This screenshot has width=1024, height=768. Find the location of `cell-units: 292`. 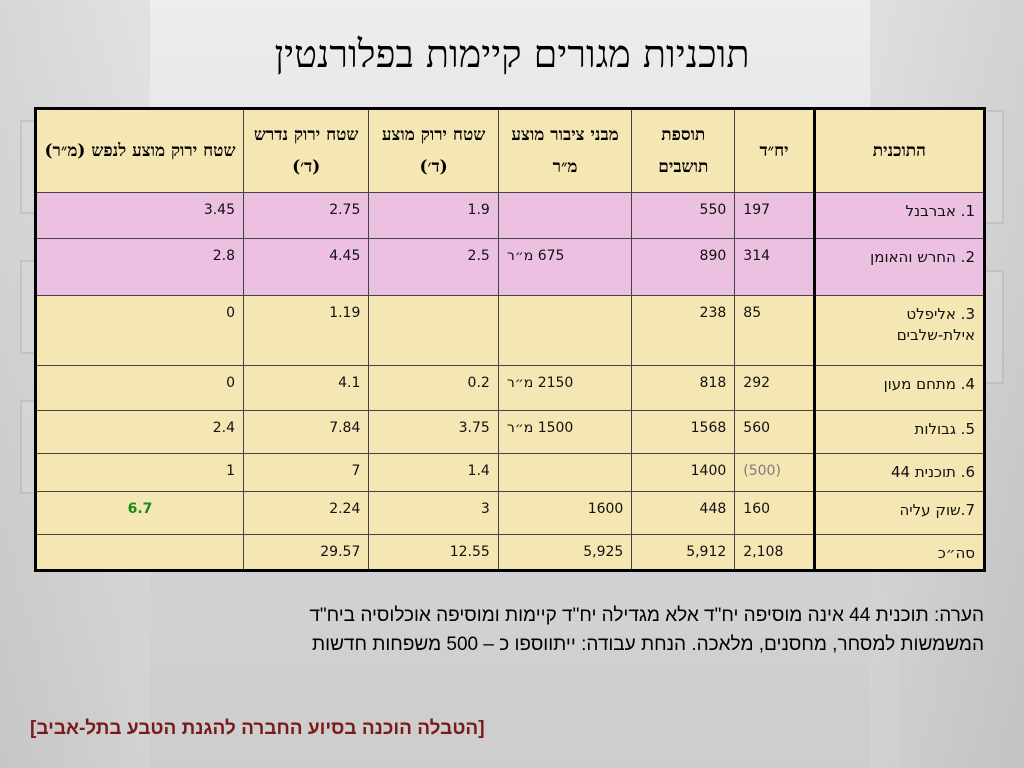

cell-units: 292 is located at coordinates (774, 388).